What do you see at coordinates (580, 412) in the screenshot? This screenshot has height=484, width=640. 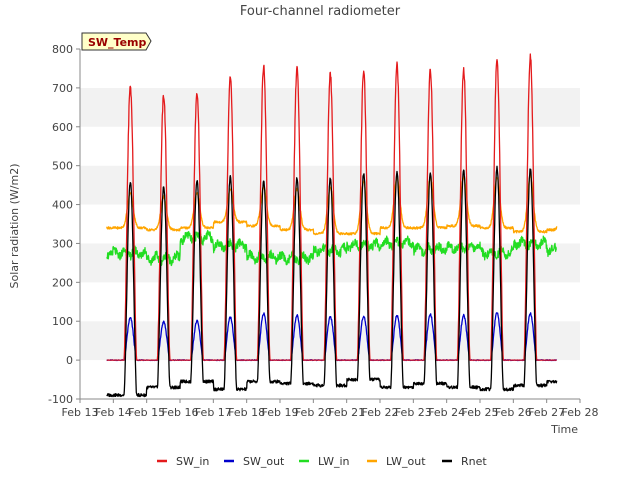 I see `x-tick-label: Feb 28` at bounding box center [580, 412].